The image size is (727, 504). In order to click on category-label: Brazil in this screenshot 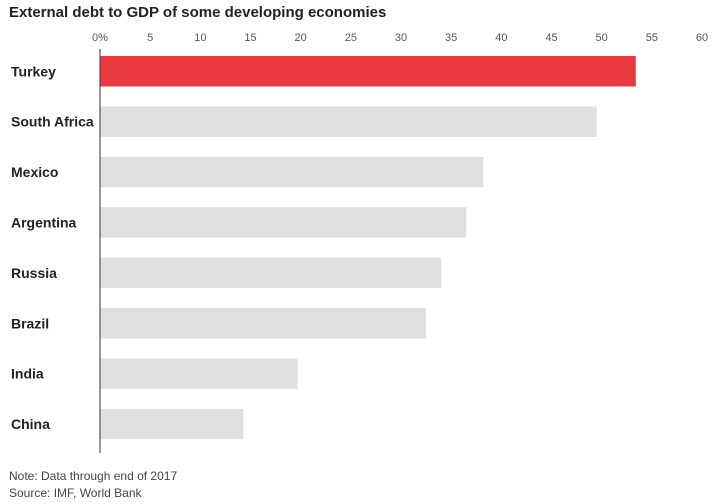, I will do `click(30, 323)`.